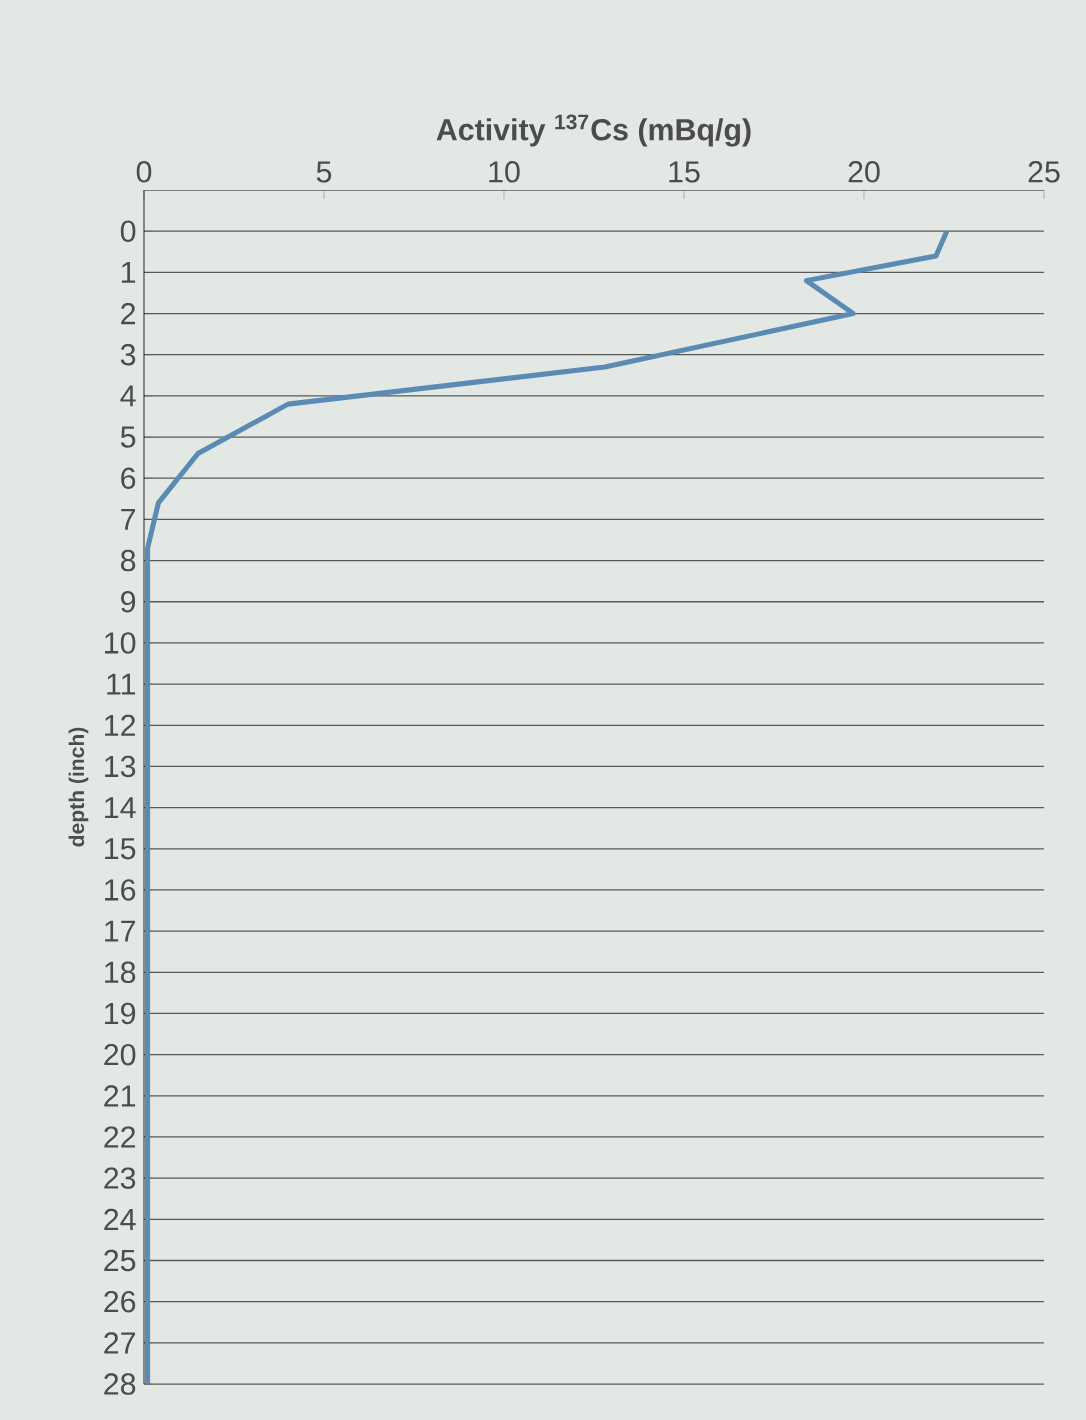  Describe the element at coordinates (120, 1343) in the screenshot. I see `y-tick-label: 27` at that location.